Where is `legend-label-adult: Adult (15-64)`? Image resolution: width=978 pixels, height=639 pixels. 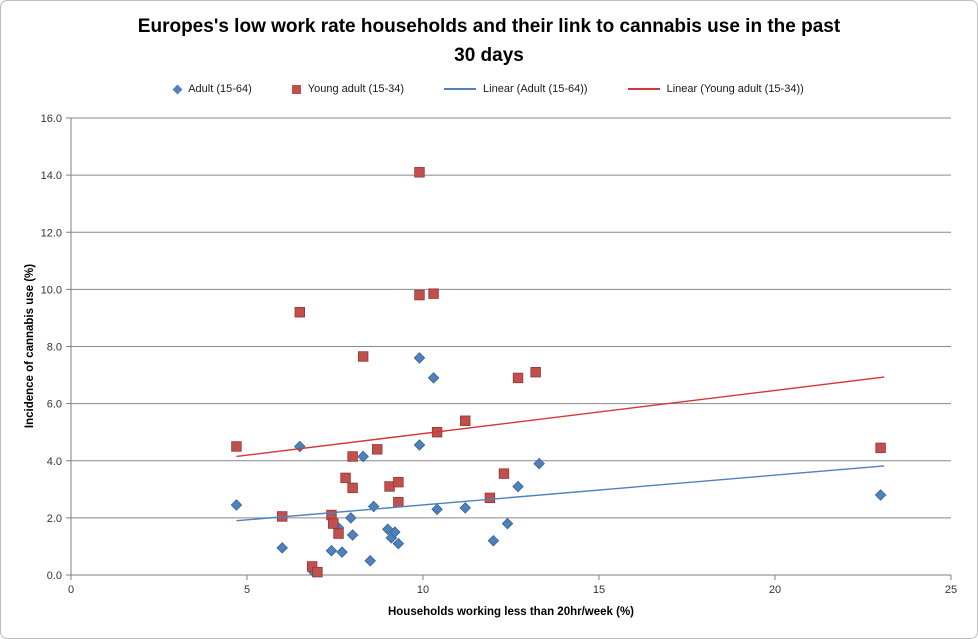 legend-label-adult: Adult (15-64) is located at coordinates (220, 89).